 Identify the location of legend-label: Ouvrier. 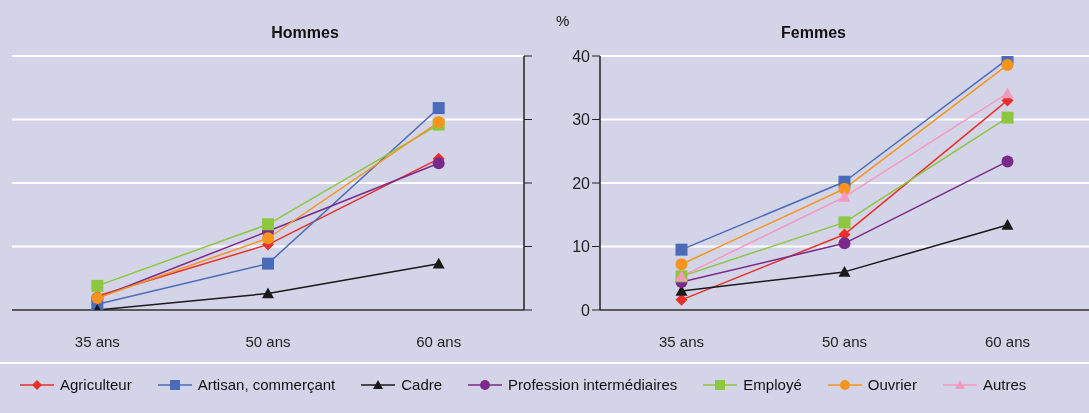
(892, 384).